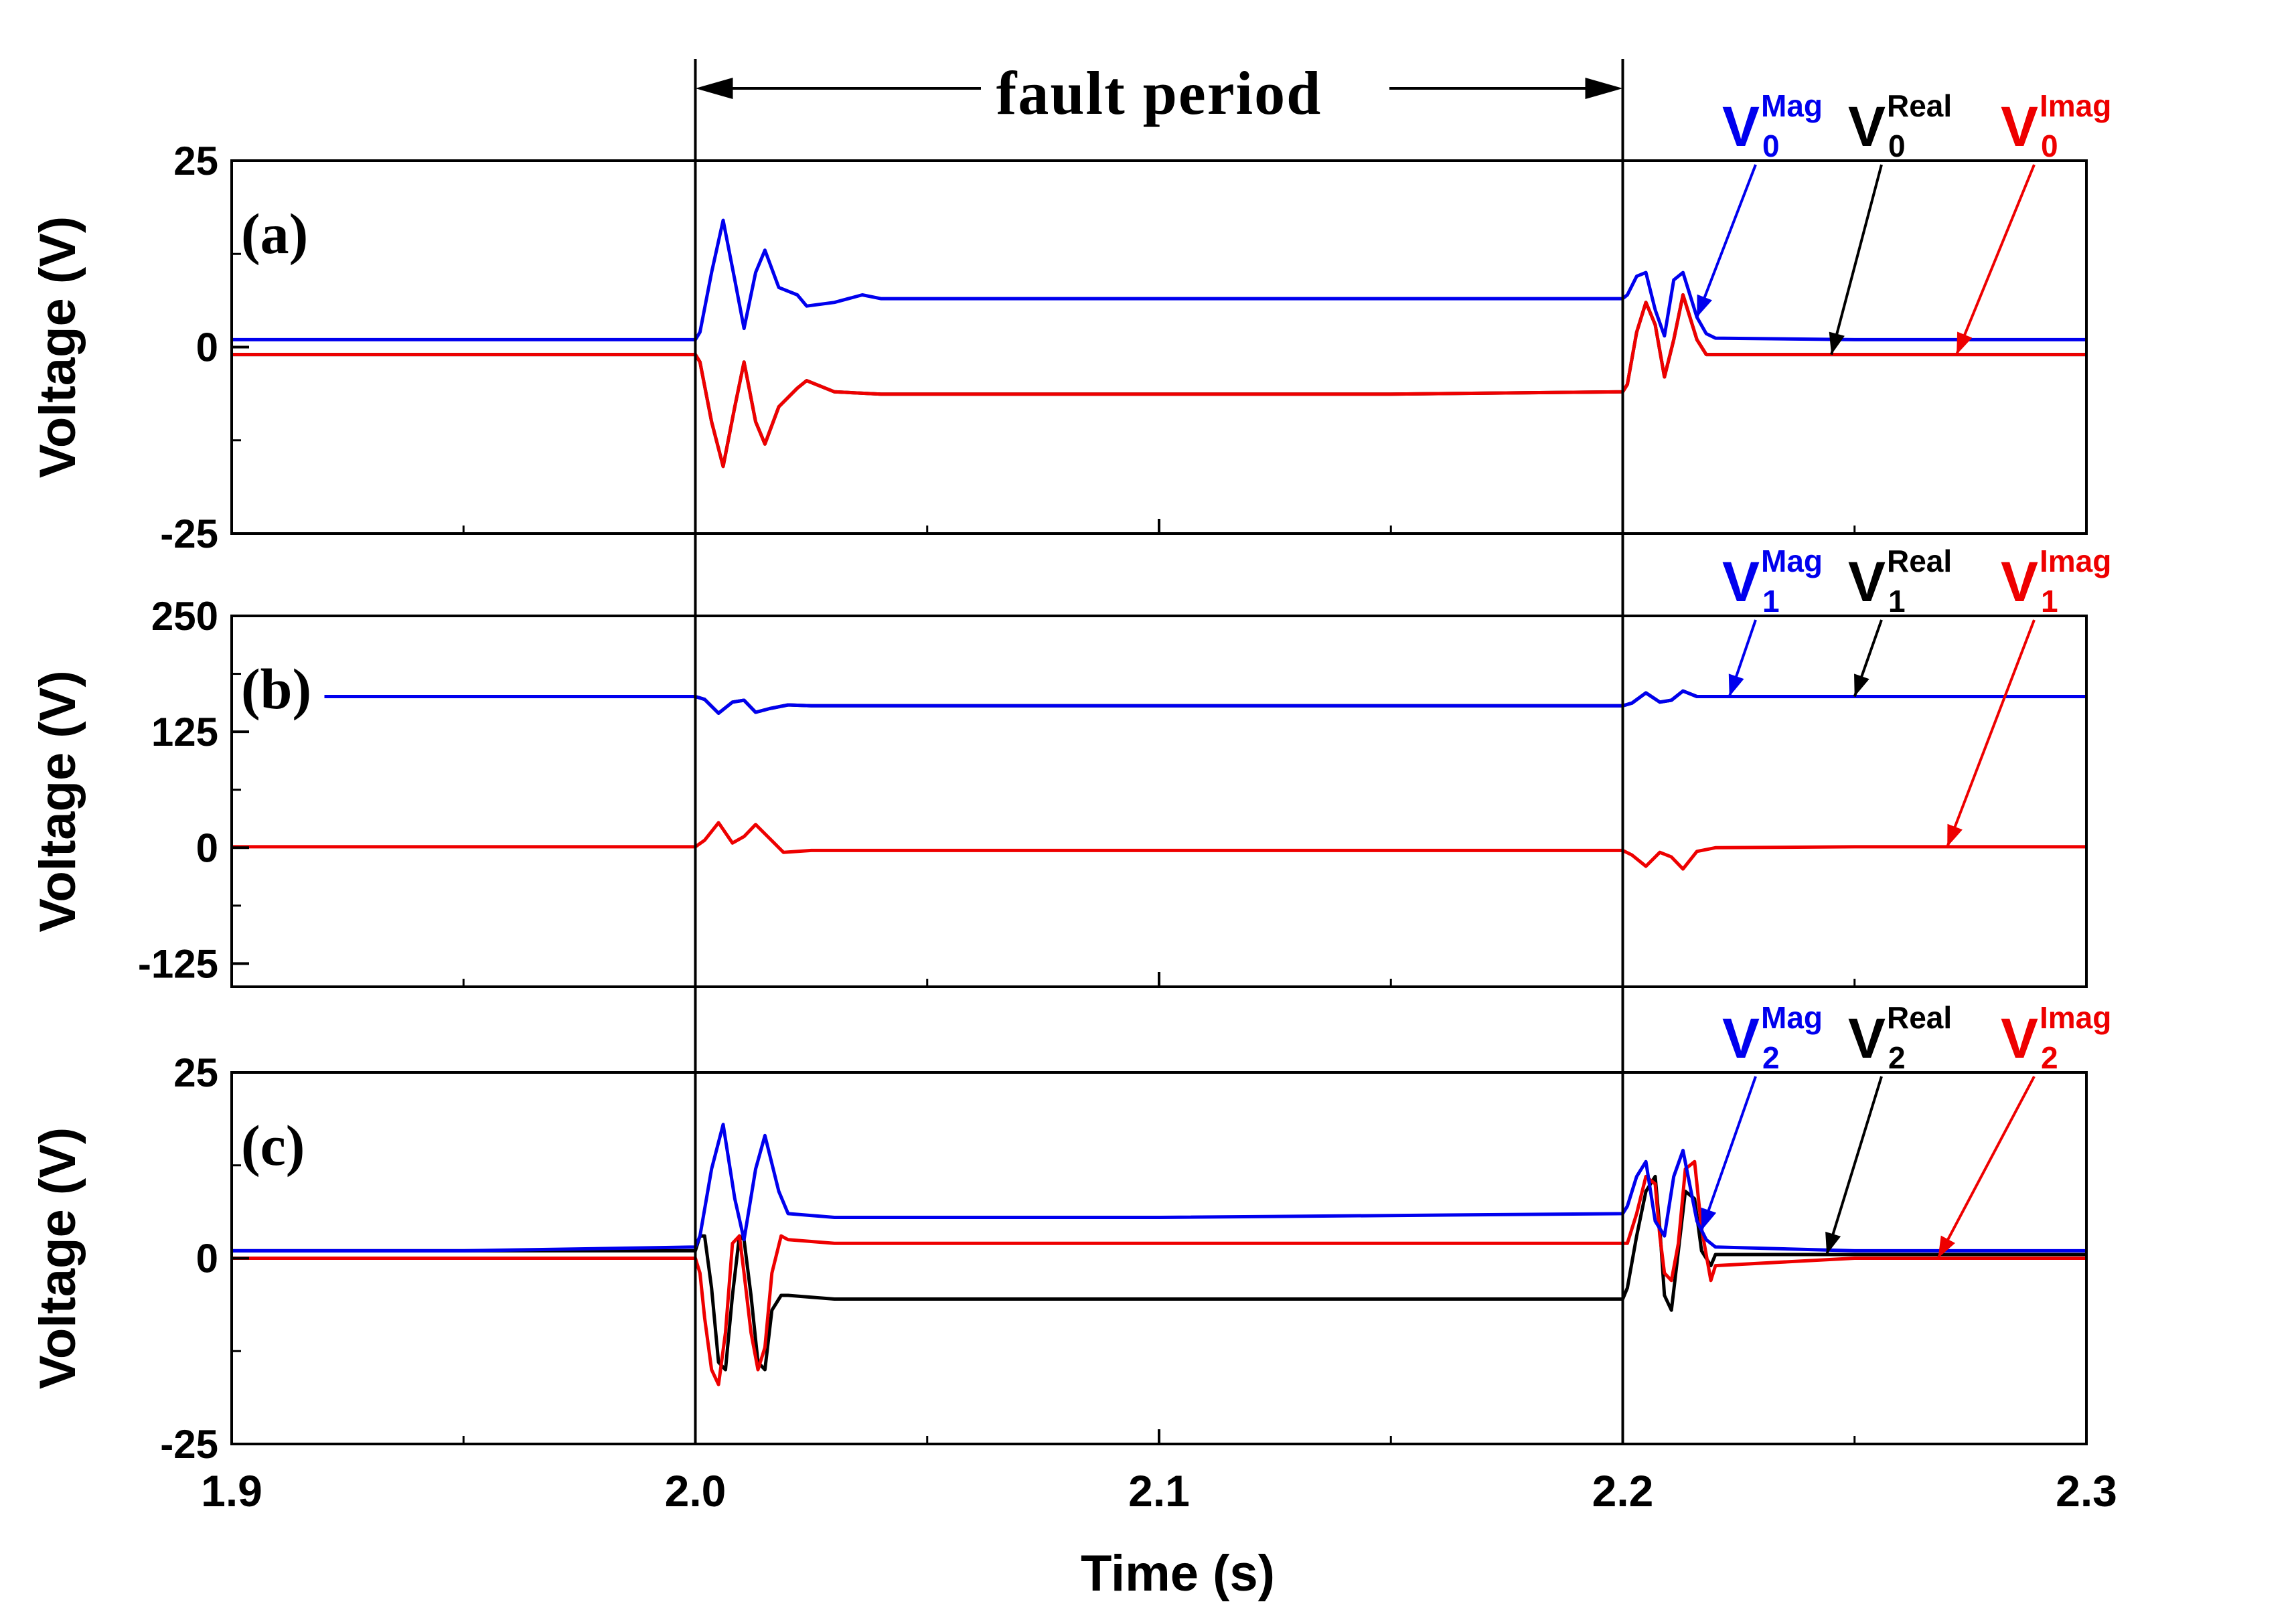 This screenshot has height=1608, width=2296. Describe the element at coordinates (714, 88) in the screenshot. I see `fault-arrowhead-left` at that location.